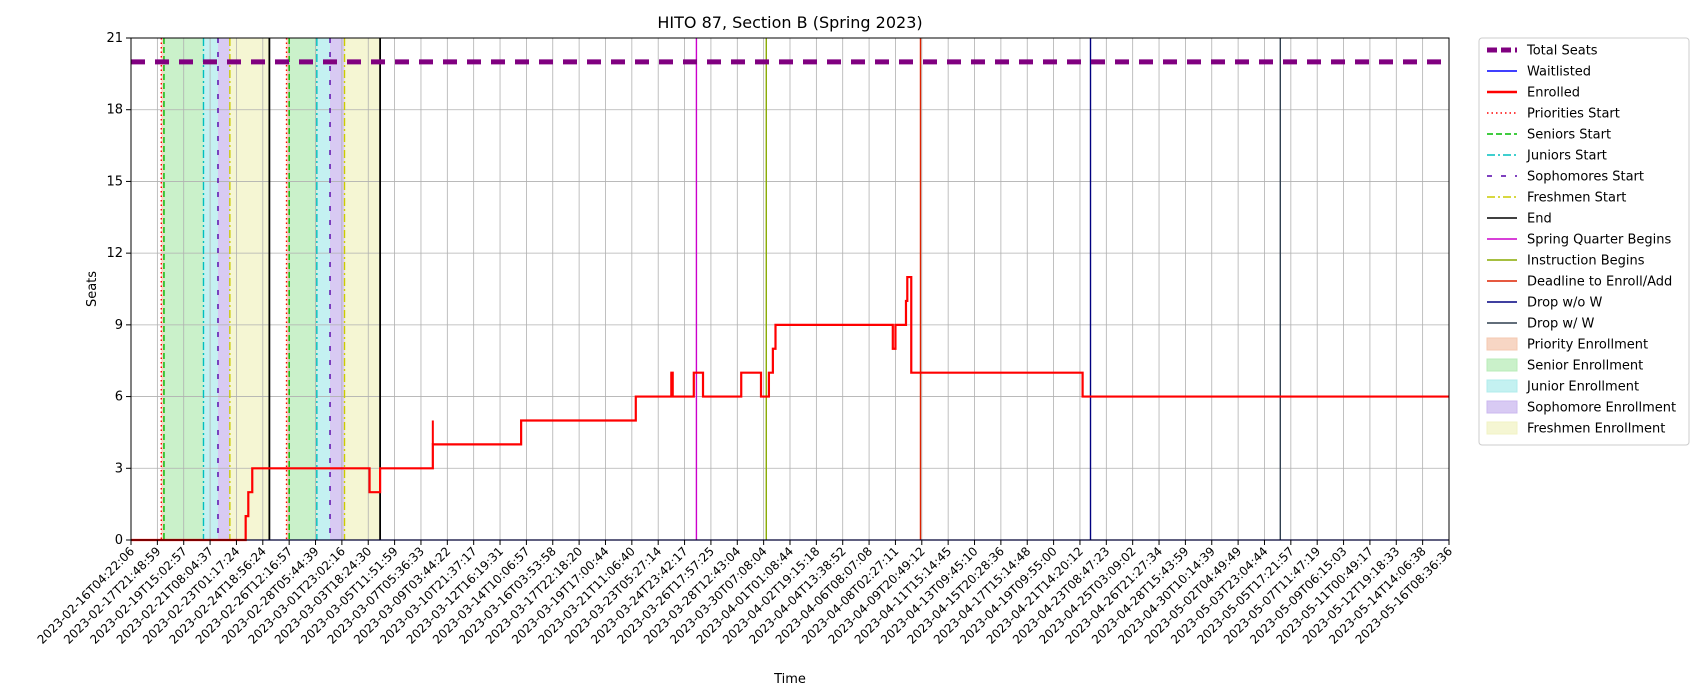  I want to click on y-tick-label: 0, so click(119, 540).